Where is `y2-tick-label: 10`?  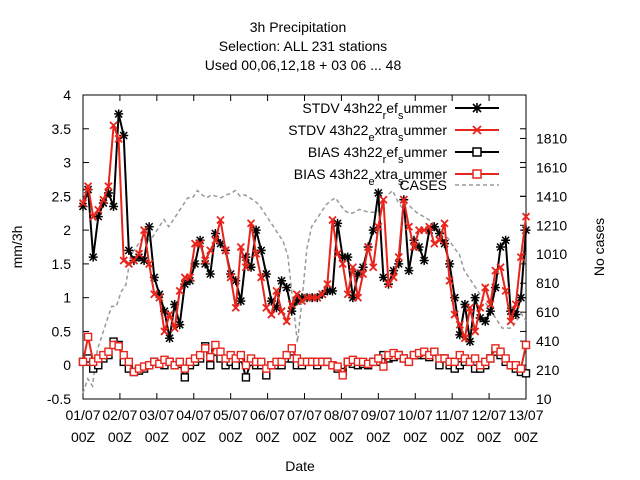 y2-tick-label: 10 is located at coordinates (544, 399).